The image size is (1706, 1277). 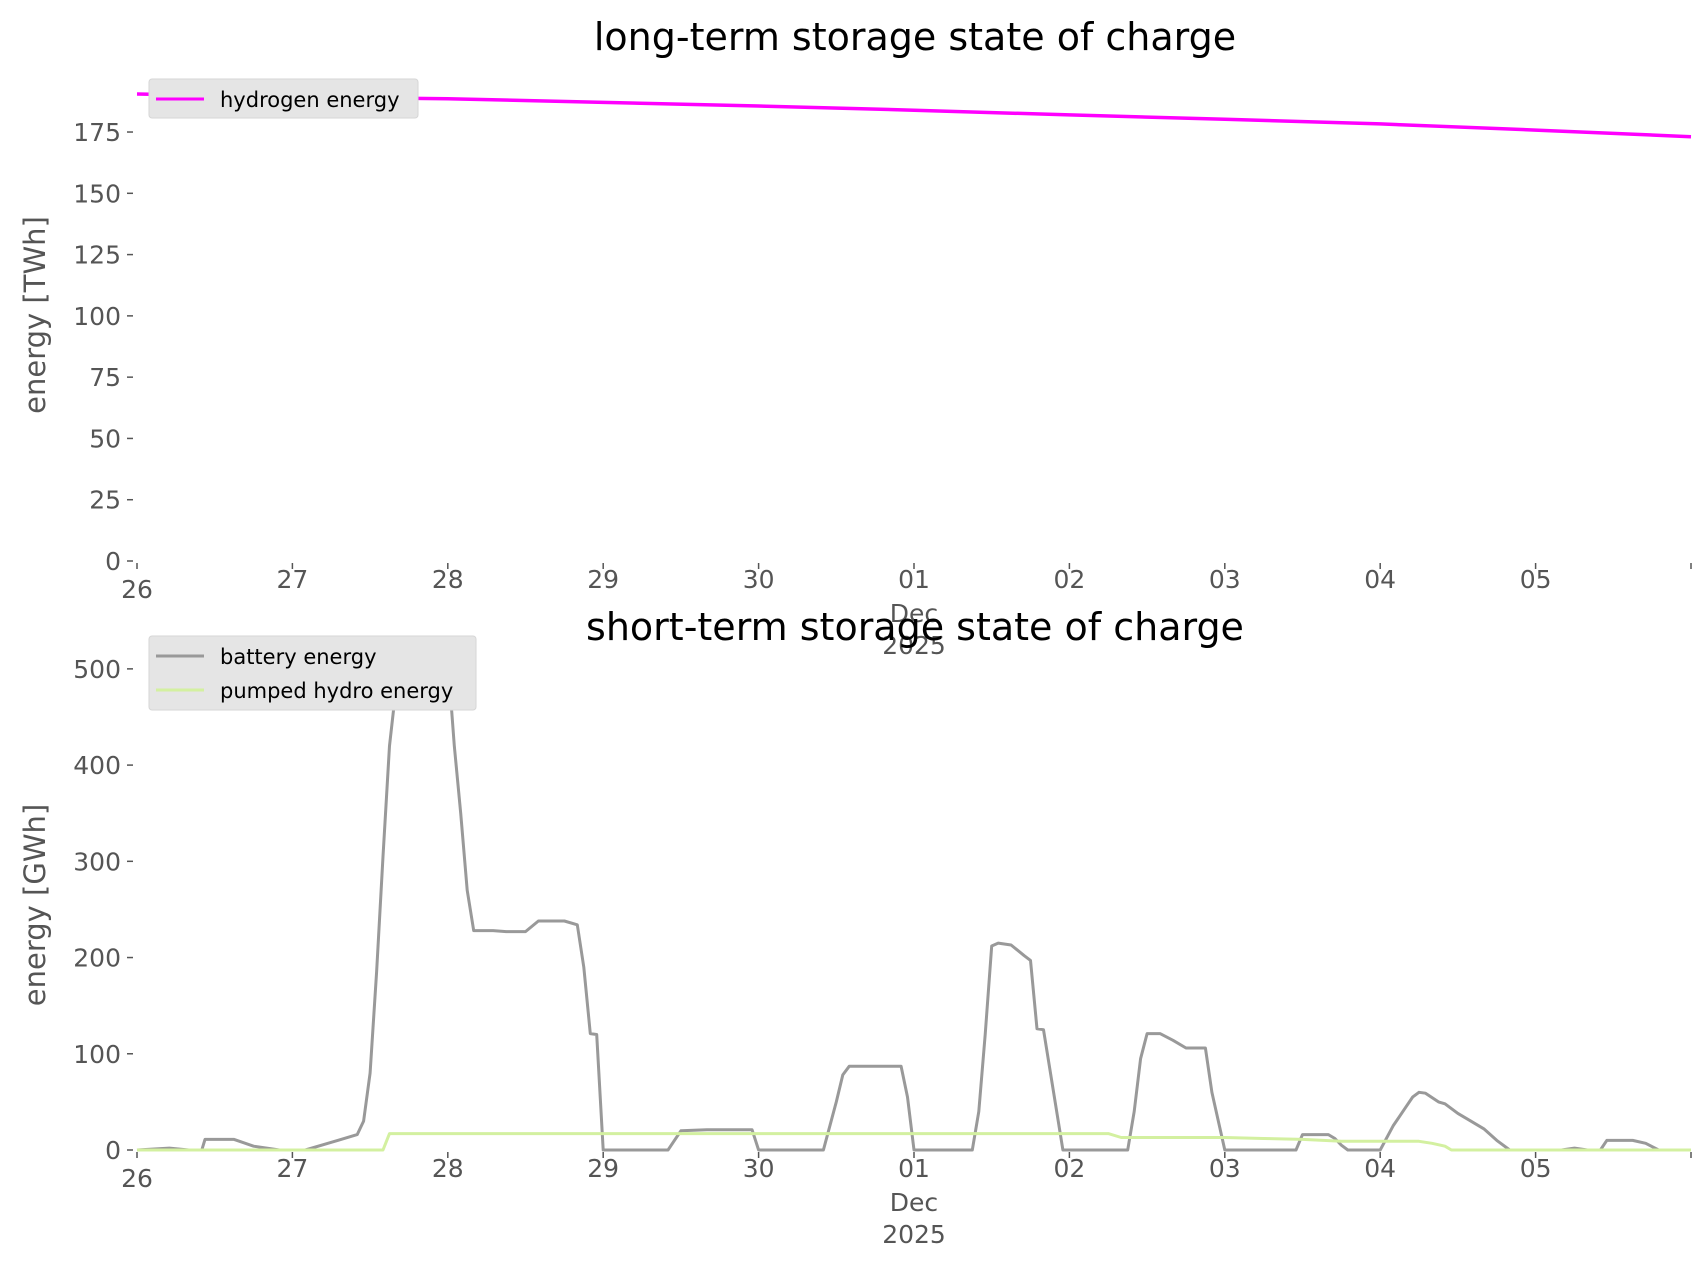 What do you see at coordinates (310, 100) in the screenshot?
I see `legend-label: hydrogen energy` at bounding box center [310, 100].